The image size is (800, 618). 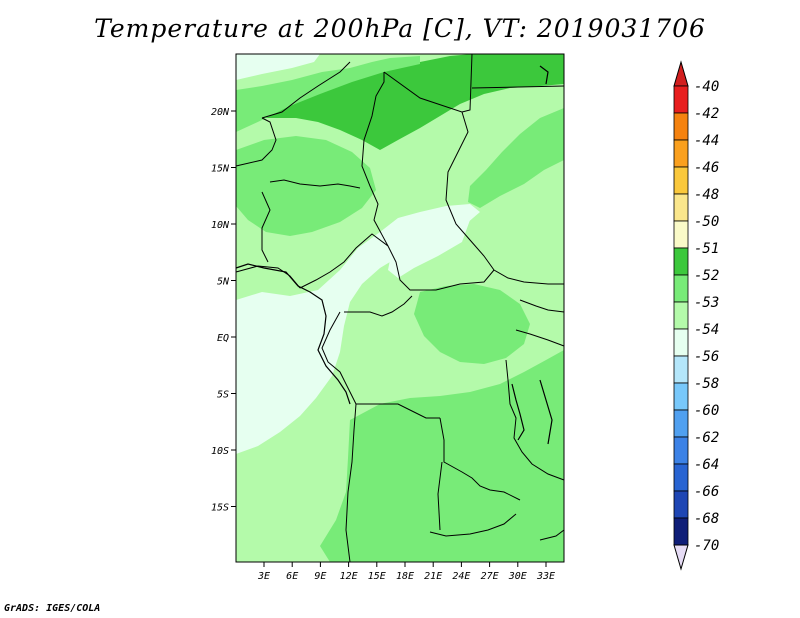 What do you see at coordinates (223, 282) in the screenshot?
I see `lat-tick-label: 5N` at bounding box center [223, 282].